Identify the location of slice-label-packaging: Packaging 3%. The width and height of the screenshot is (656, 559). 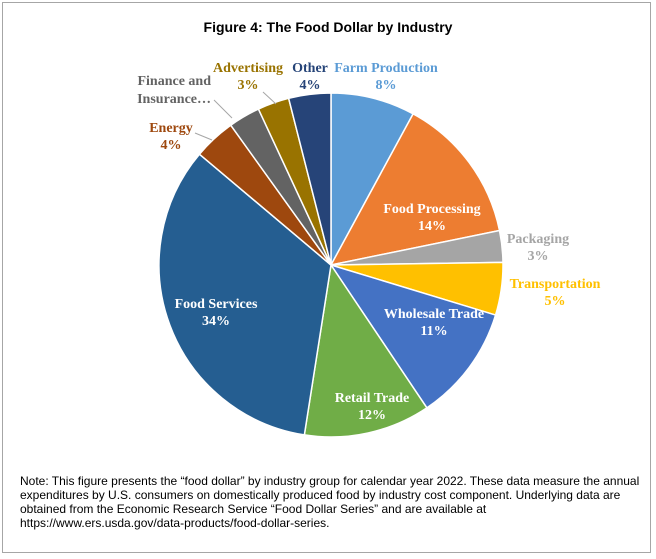
(538, 248).